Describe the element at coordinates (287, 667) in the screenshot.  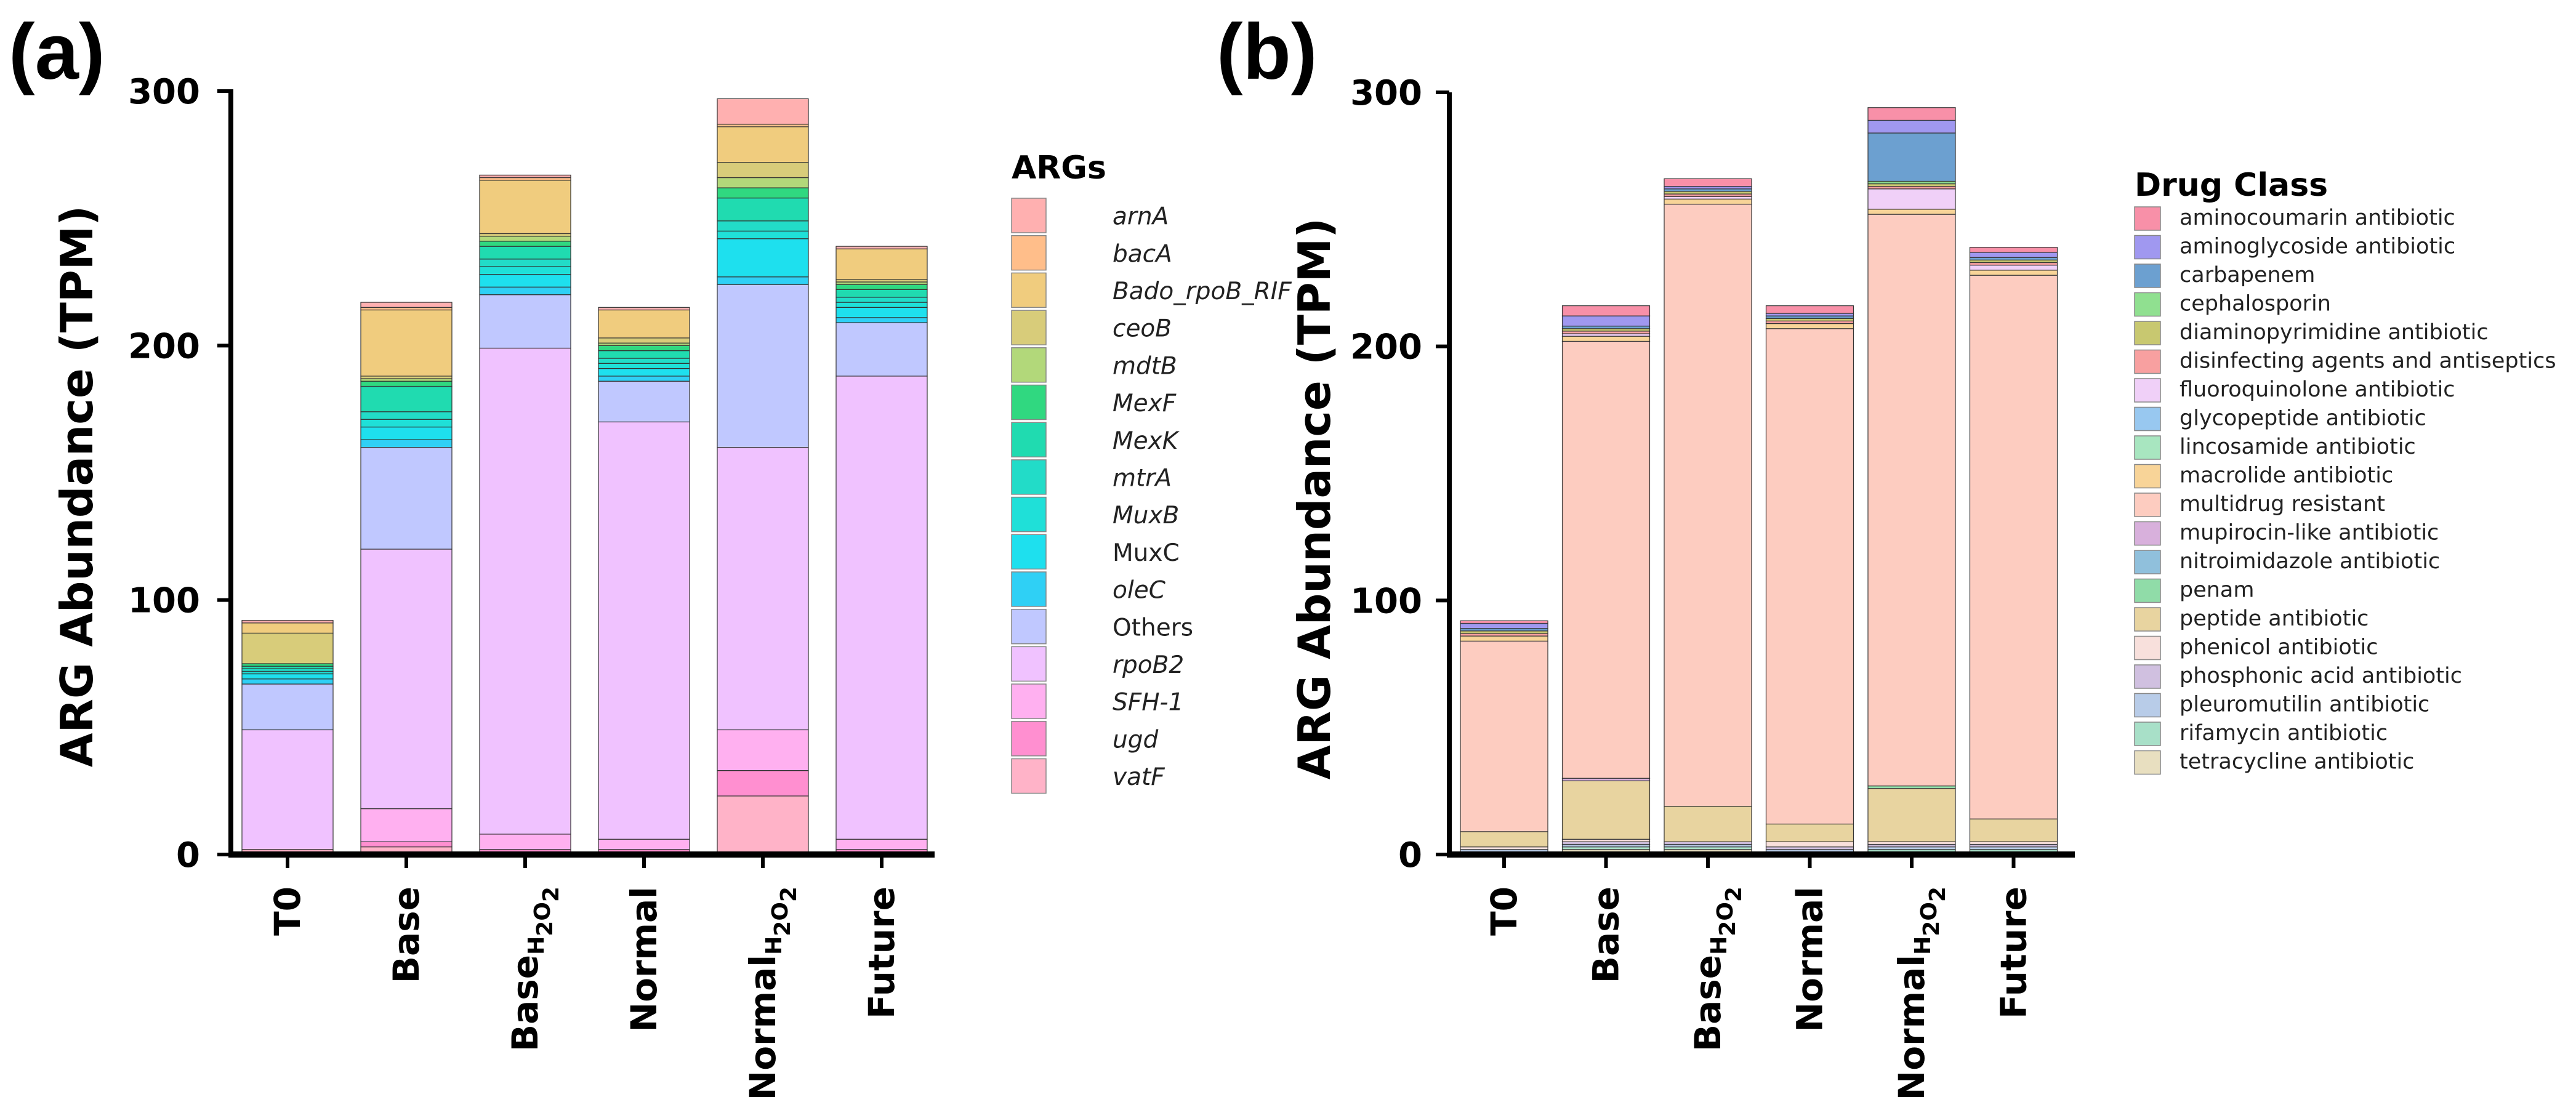
I see `bar-segment-mexk-t0` at that location.